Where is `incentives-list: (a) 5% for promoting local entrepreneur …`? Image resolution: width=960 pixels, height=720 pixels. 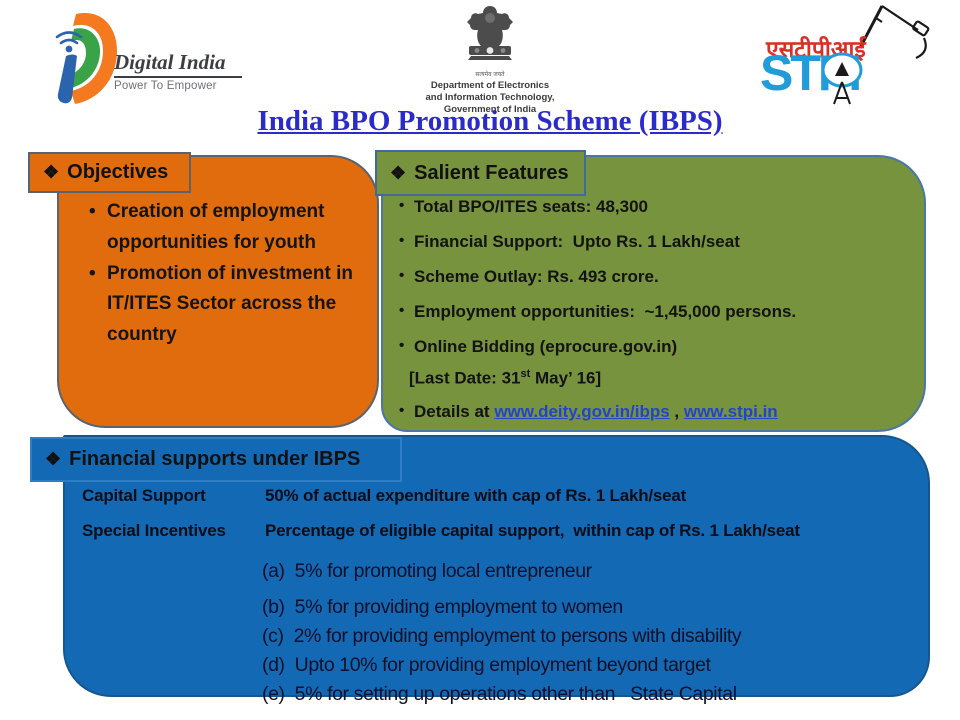 incentives-list: (a) 5% for promoting local entrepreneur … is located at coordinates (587, 636).